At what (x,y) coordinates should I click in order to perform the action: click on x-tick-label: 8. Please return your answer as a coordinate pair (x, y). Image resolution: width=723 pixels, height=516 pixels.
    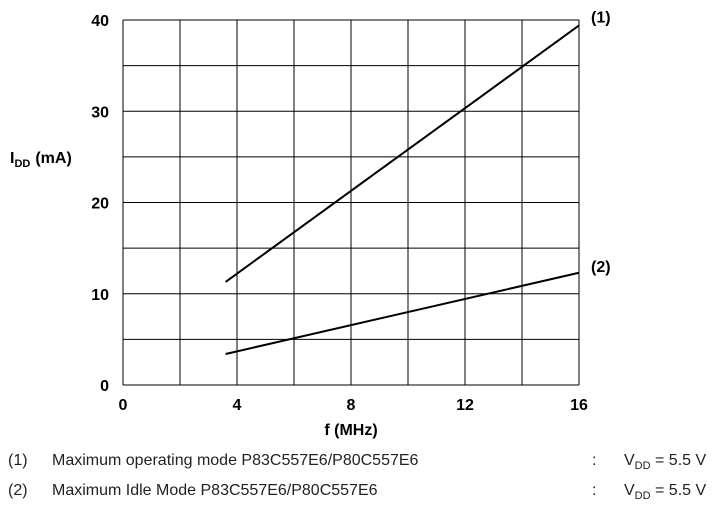
    Looking at the image, I should click on (351, 405).